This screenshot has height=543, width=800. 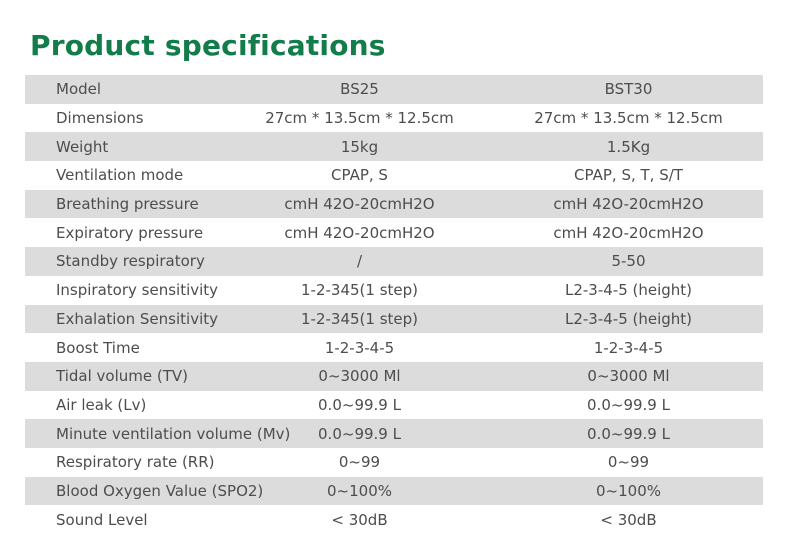 What do you see at coordinates (359, 146) in the screenshot?
I see `spec-bs25-cell: 15kg` at bounding box center [359, 146].